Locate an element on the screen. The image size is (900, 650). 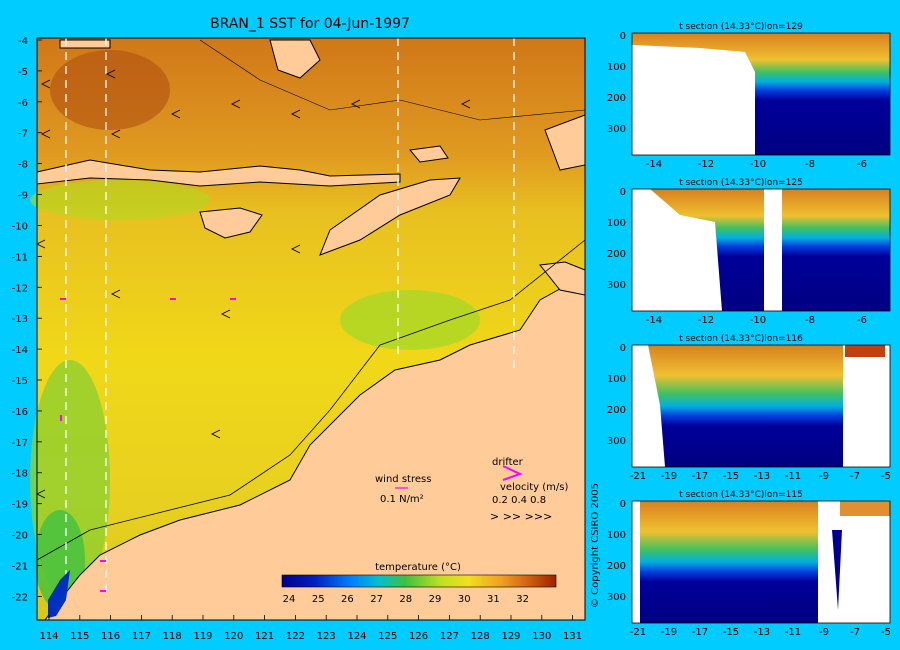
colorbar-tick-label: 28 is located at coordinates (405, 599).